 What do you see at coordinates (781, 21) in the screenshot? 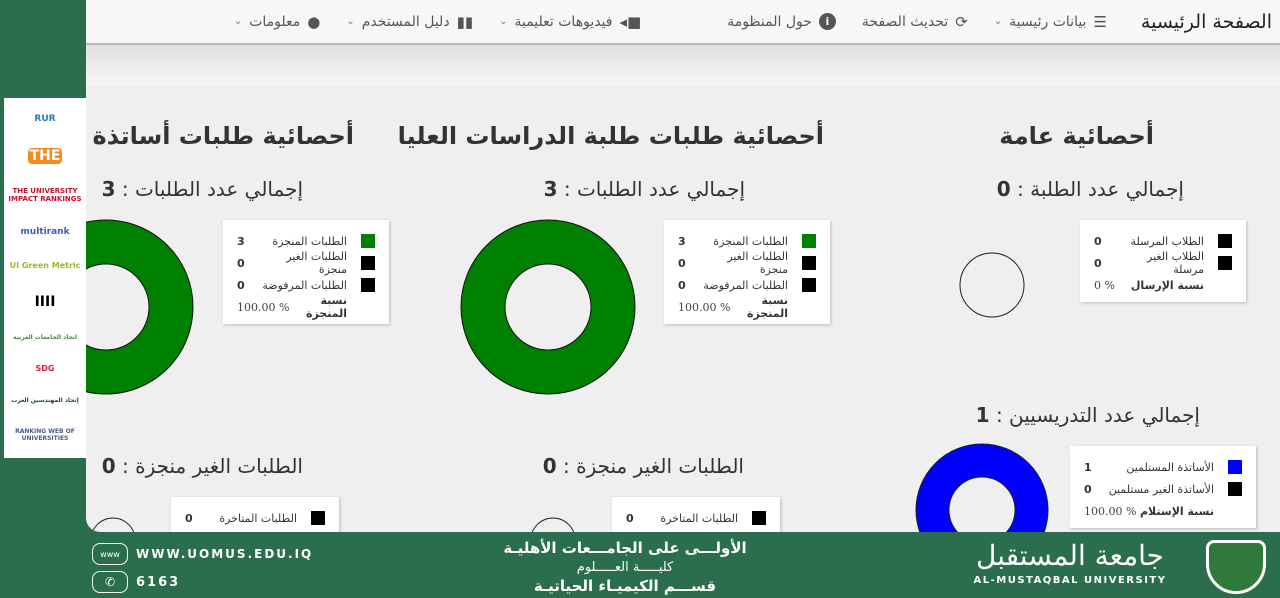
I see `nav-about: i حول المنظومة` at bounding box center [781, 21].